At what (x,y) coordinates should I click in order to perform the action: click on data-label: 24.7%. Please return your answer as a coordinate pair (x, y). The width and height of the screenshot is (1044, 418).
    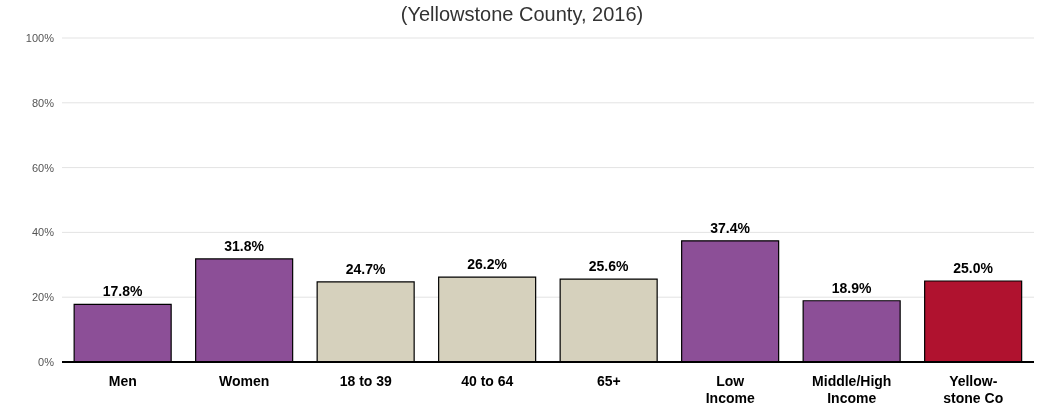
    Looking at the image, I should click on (366, 268).